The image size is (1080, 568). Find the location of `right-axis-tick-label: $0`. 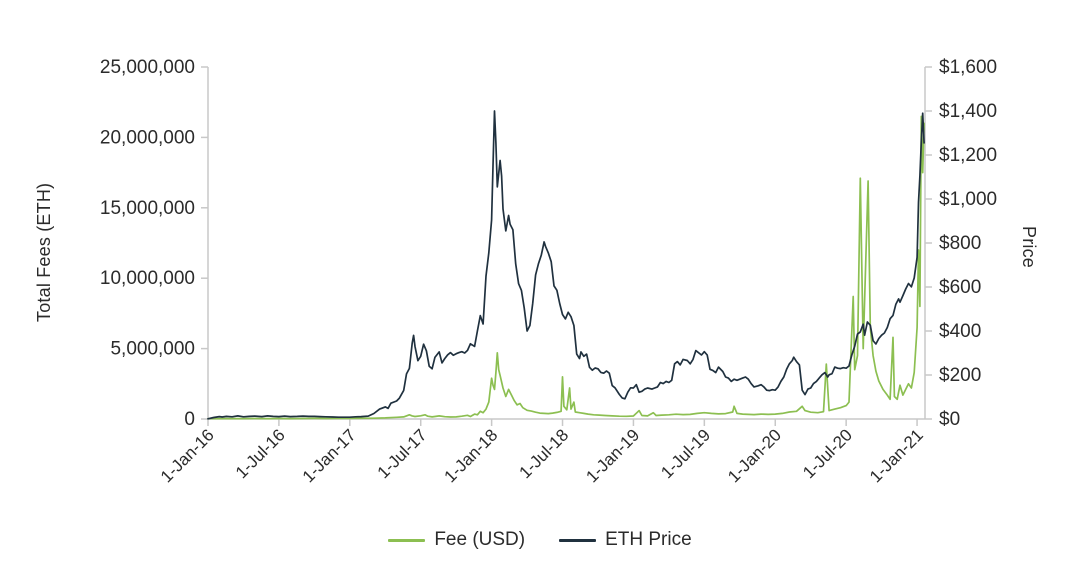

right-axis-tick-label: $0 is located at coordinates (949, 419).